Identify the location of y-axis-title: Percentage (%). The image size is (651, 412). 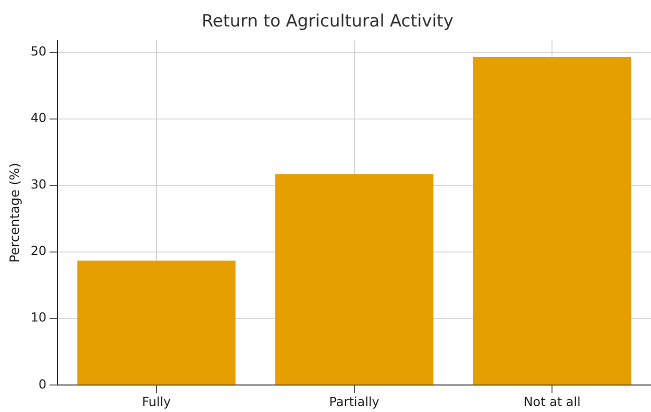
(16, 212).